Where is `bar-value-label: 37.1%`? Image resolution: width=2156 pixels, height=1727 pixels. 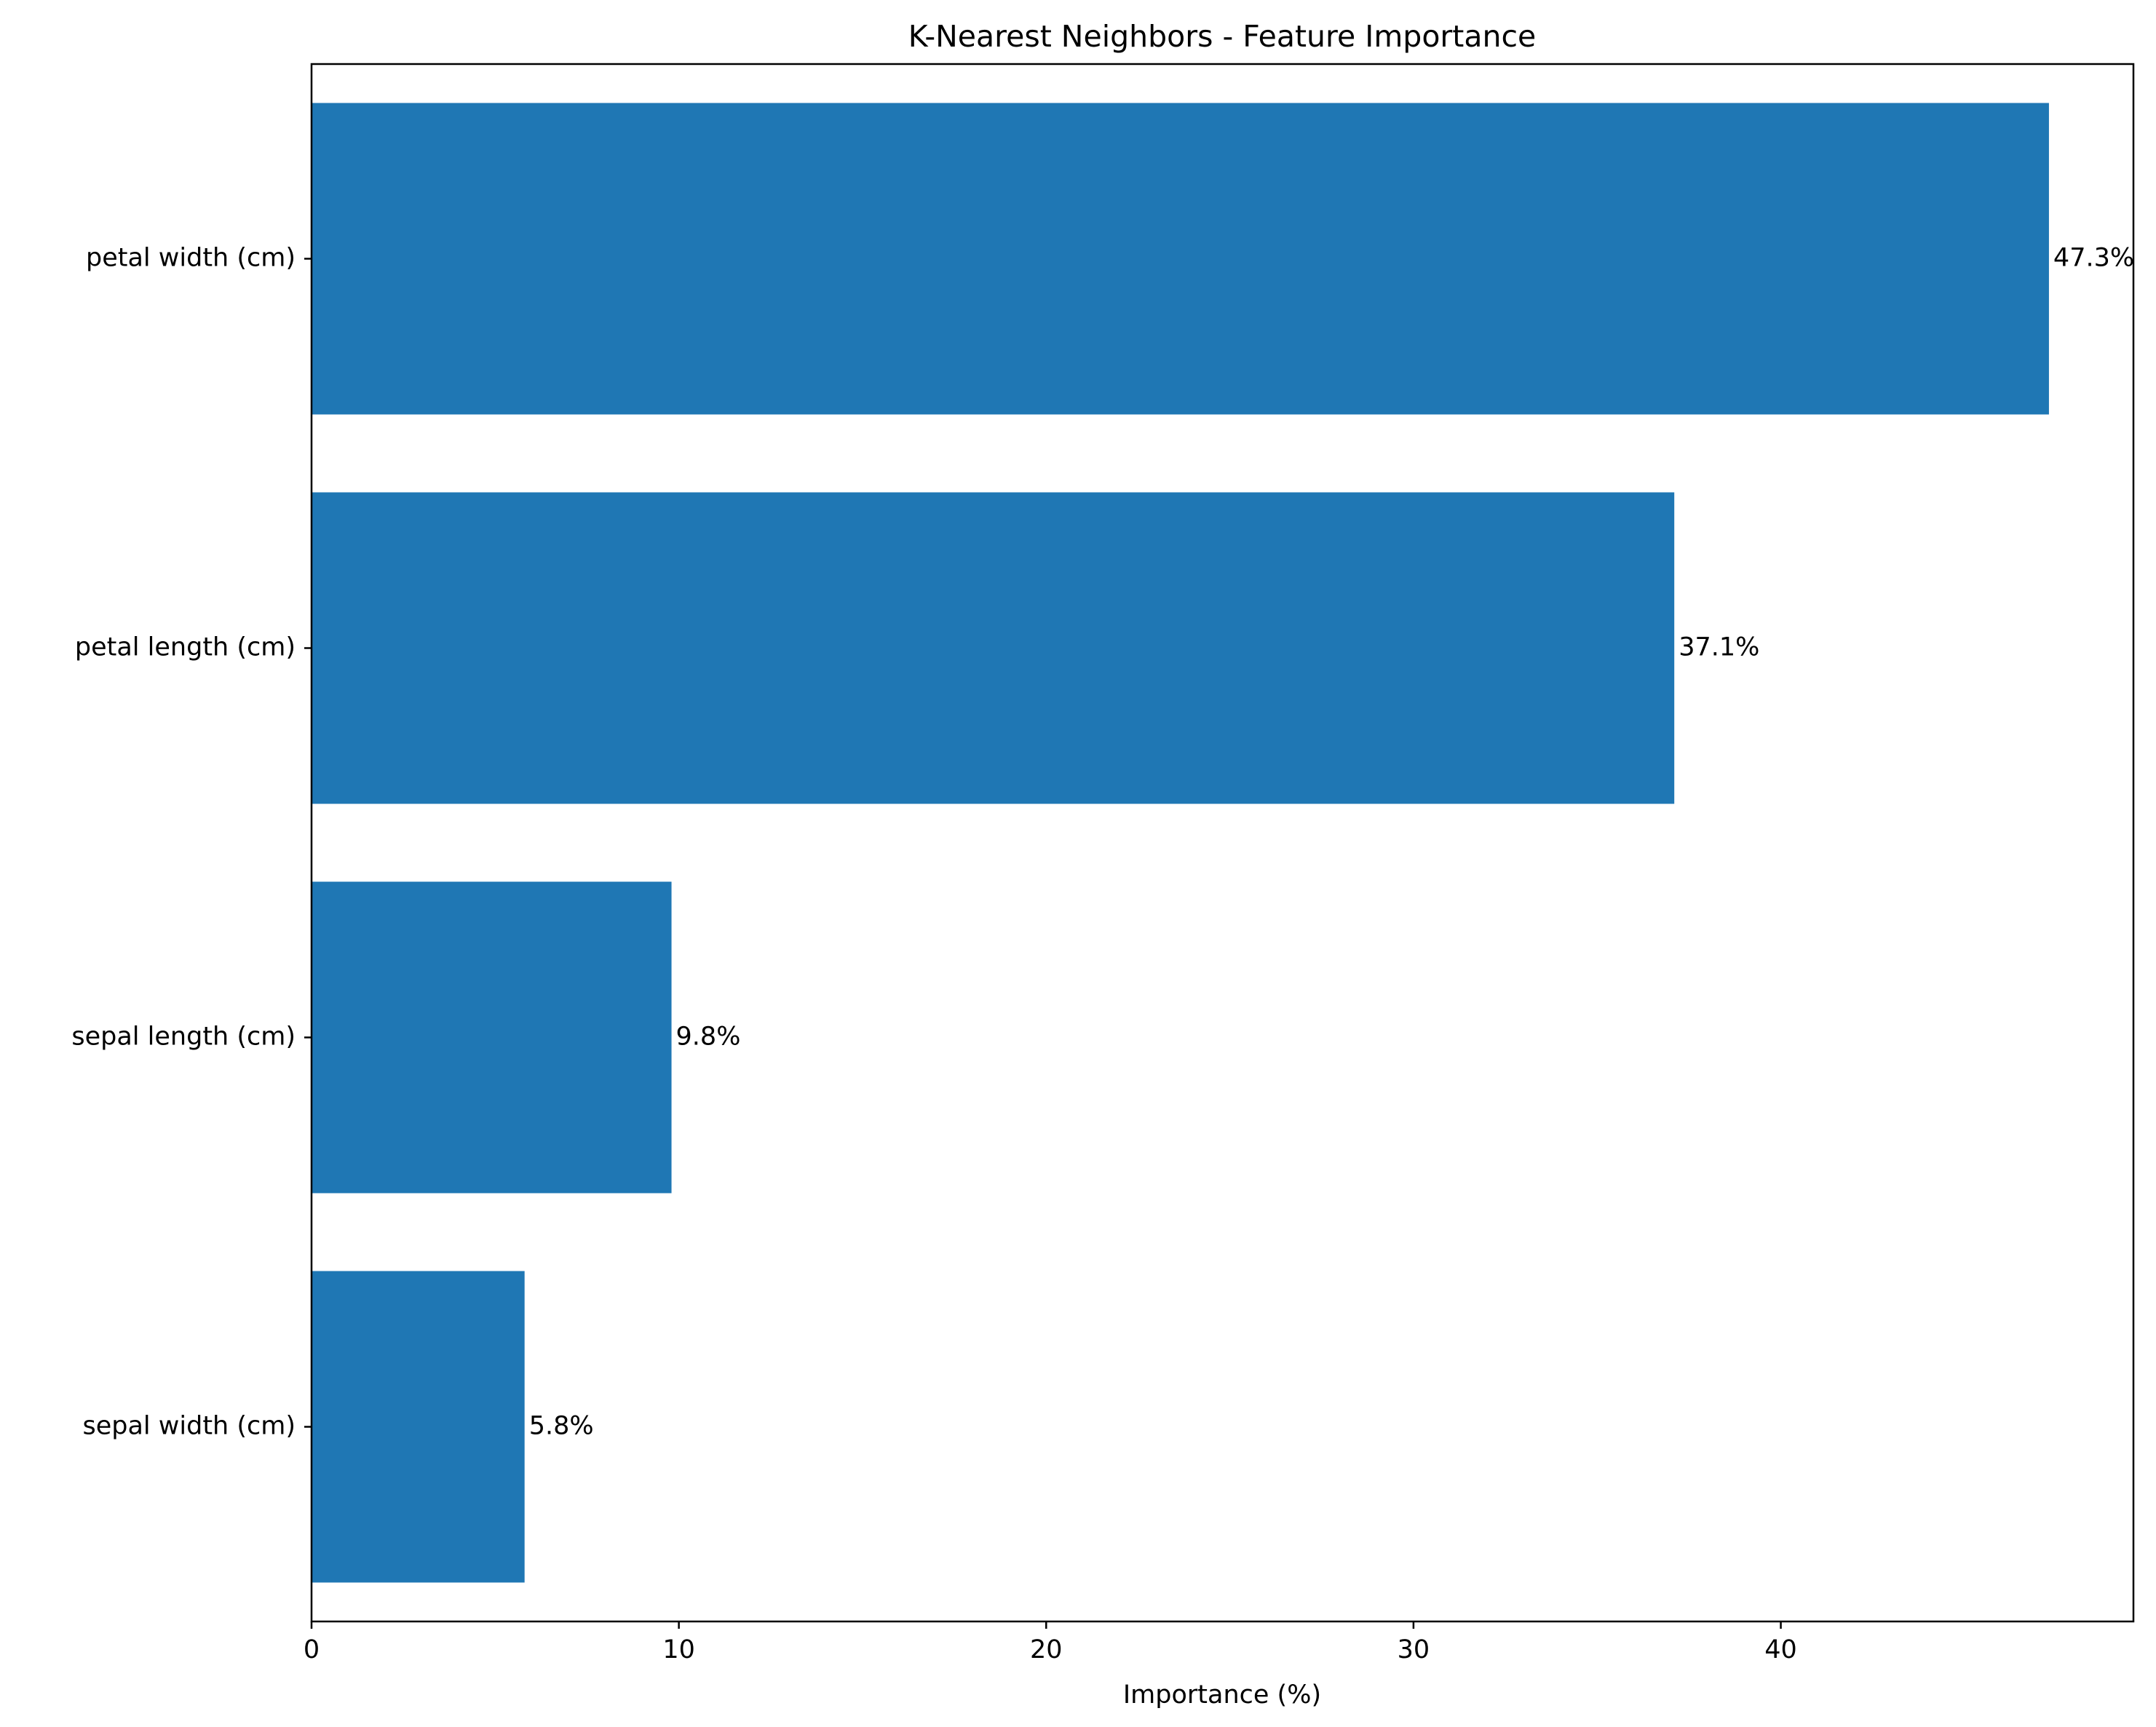 bar-value-label: 37.1% is located at coordinates (1719, 647).